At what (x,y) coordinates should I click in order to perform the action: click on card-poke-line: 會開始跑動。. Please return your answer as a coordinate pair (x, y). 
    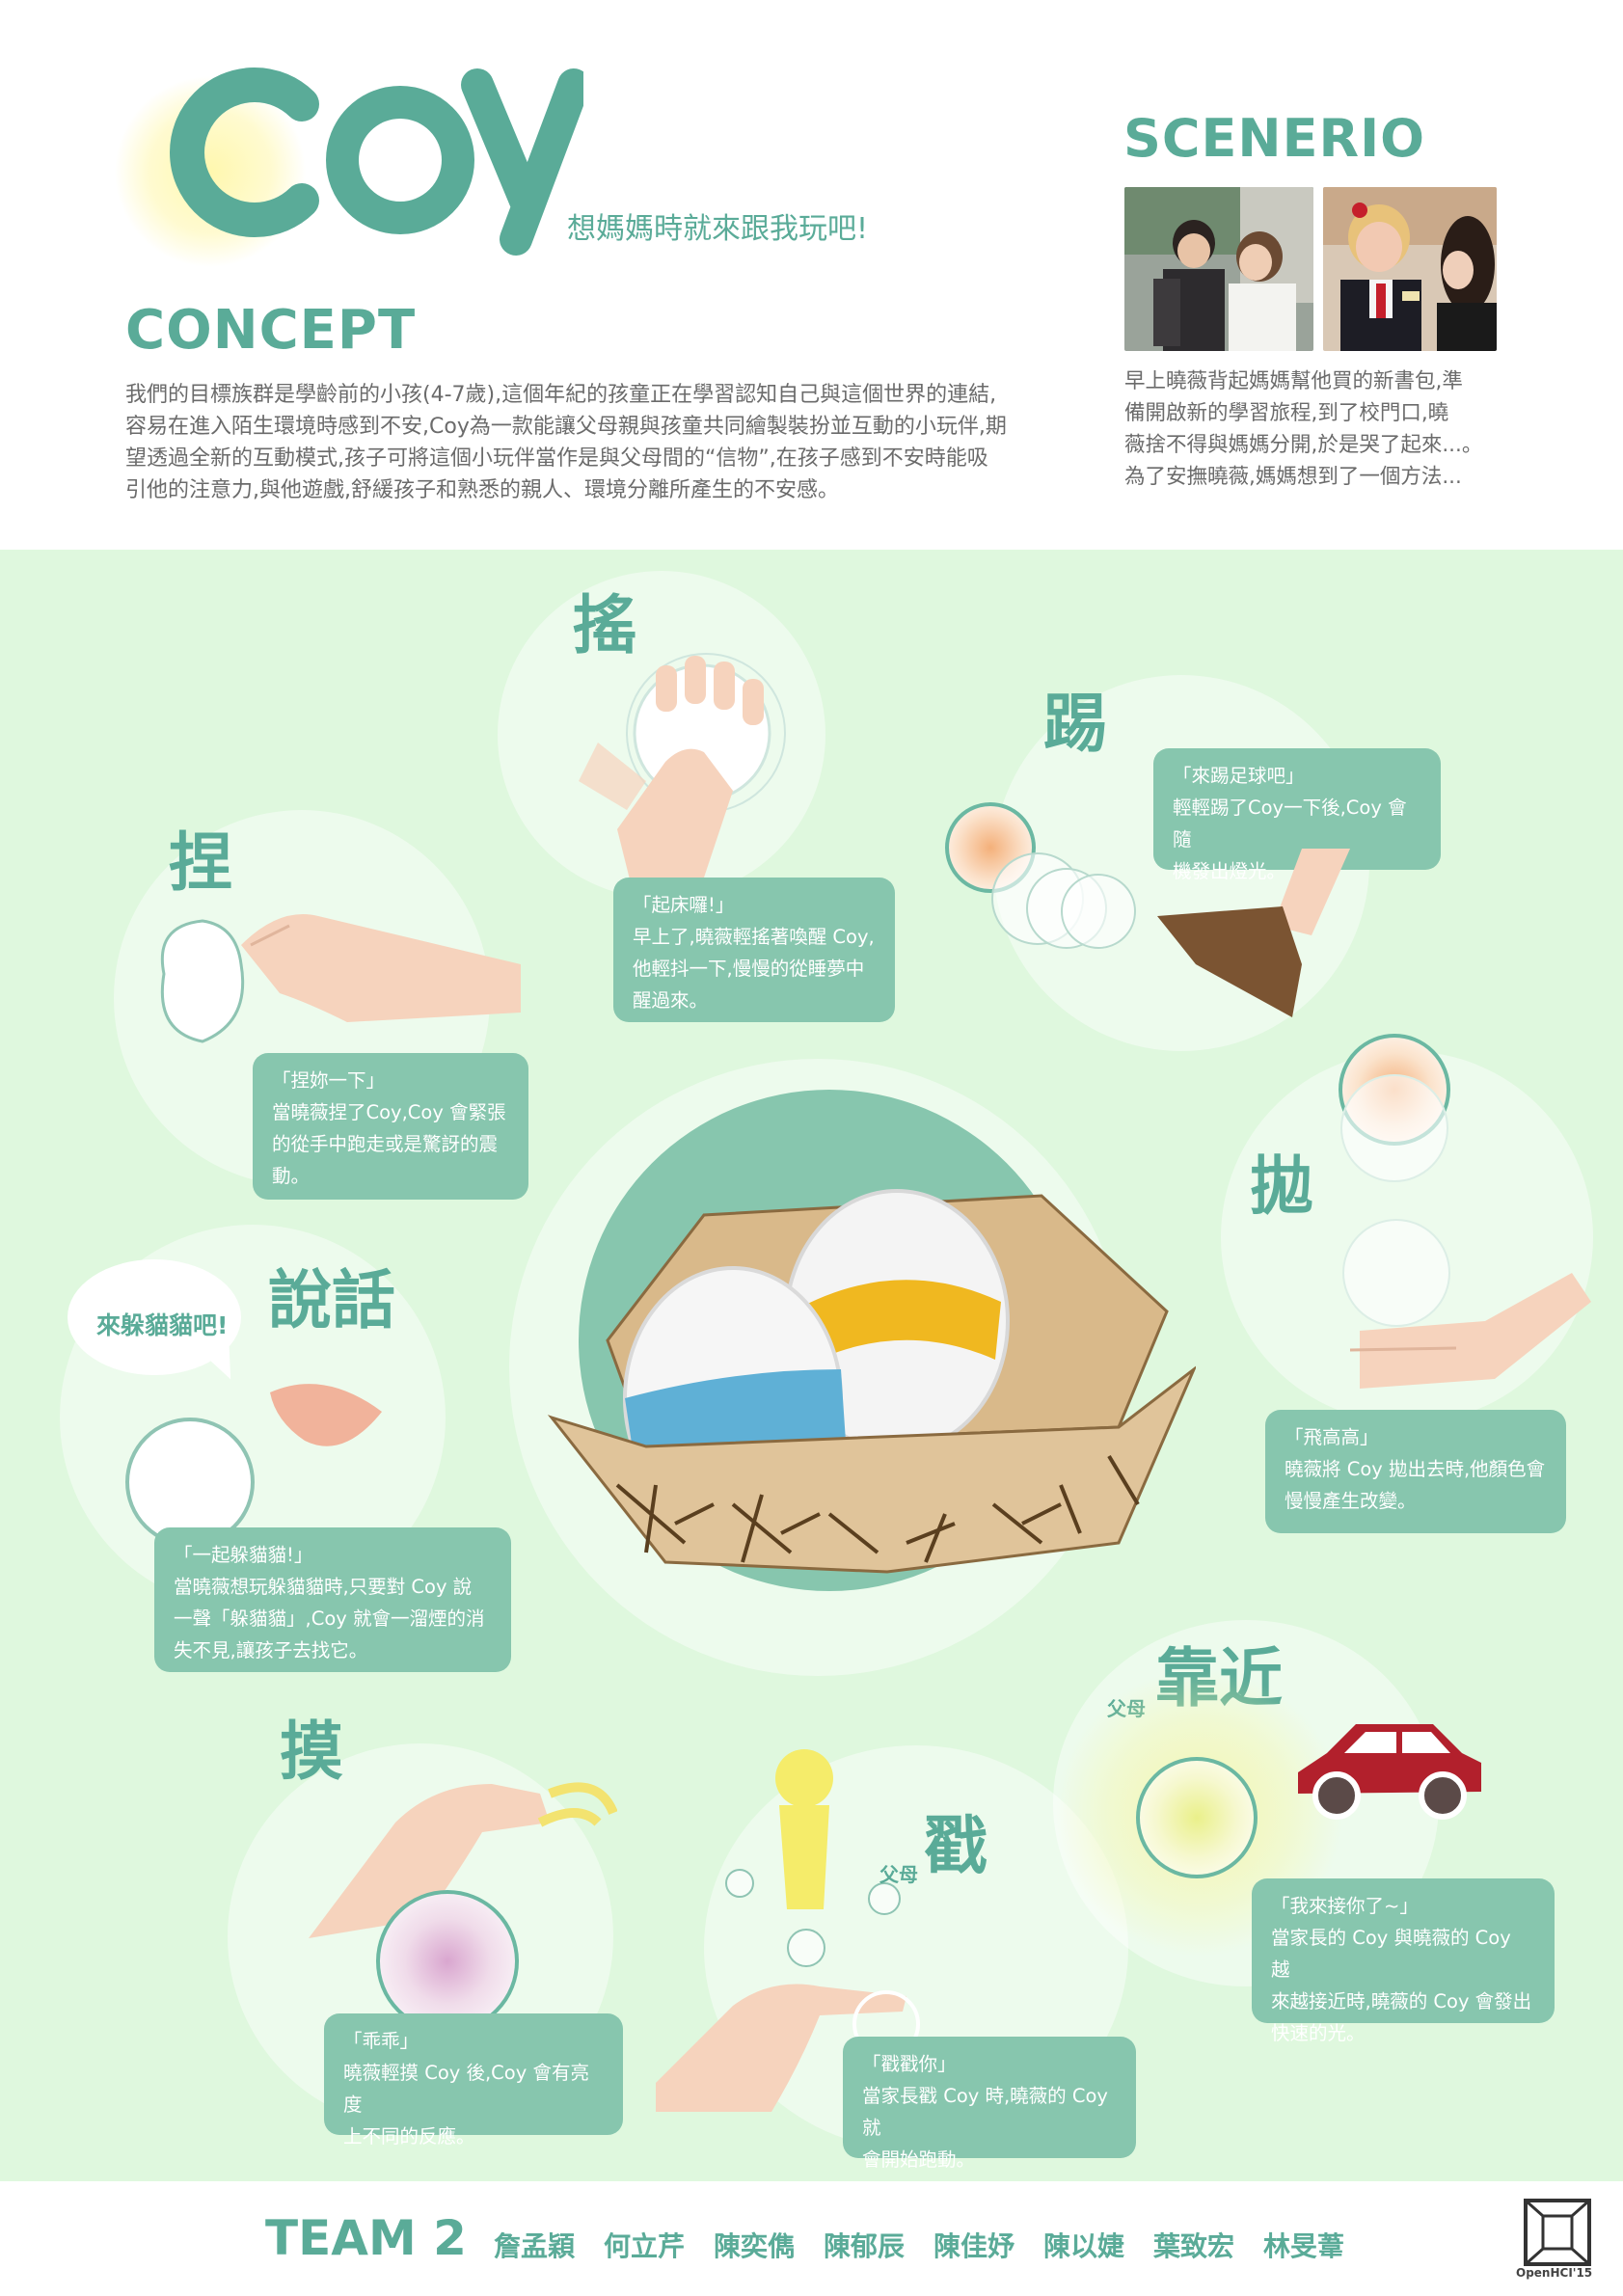
    Looking at the image, I should click on (919, 2159).